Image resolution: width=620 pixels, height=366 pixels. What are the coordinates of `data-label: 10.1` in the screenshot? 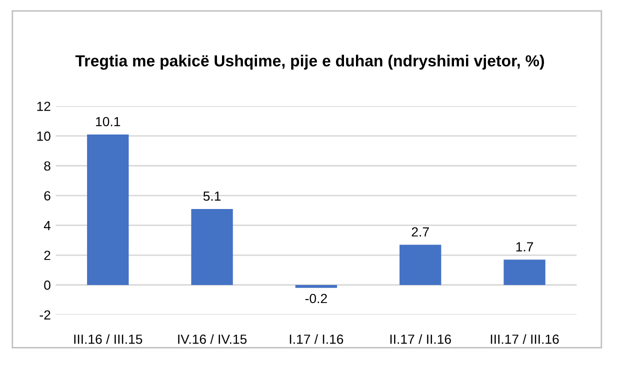 It's located at (108, 121).